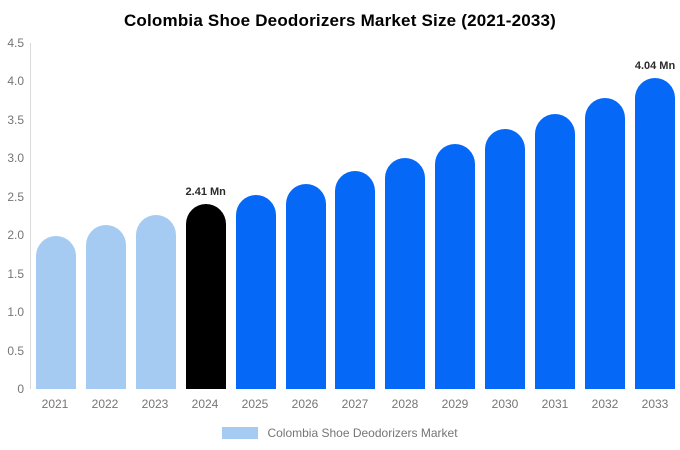 The image size is (680, 450). I want to click on bar-slot-2033: 4.04 Mn, so click(655, 216).